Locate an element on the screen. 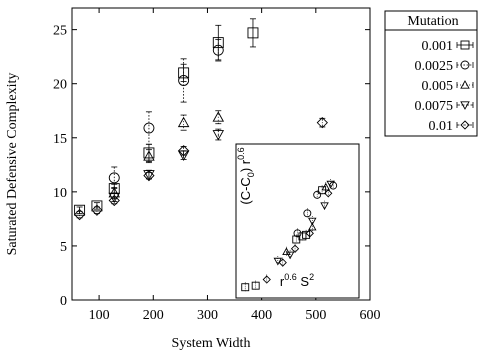  y-tick-label: 5 is located at coordinates (63, 247).